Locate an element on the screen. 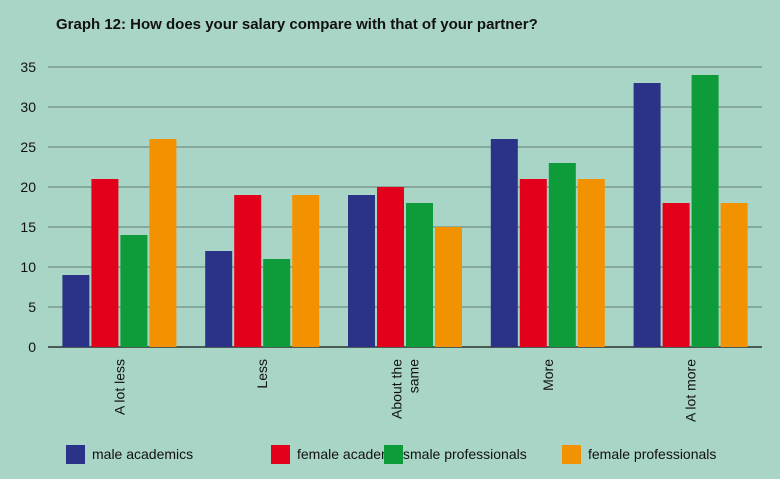 This screenshot has height=479, width=780. x-category-label-line: More is located at coordinates (548, 375).